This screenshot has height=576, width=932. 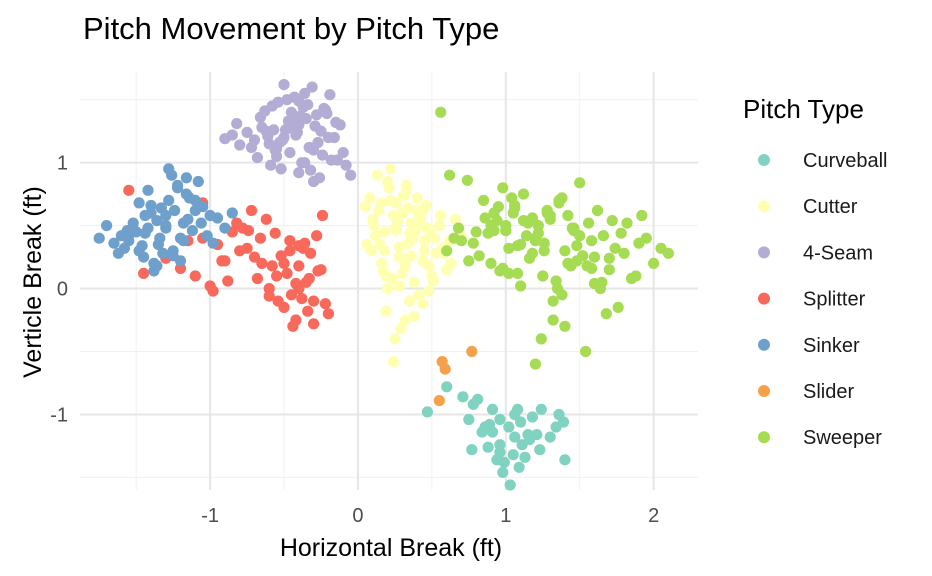 What do you see at coordinates (357, 516) in the screenshot?
I see `x-tick-label: 0` at bounding box center [357, 516].